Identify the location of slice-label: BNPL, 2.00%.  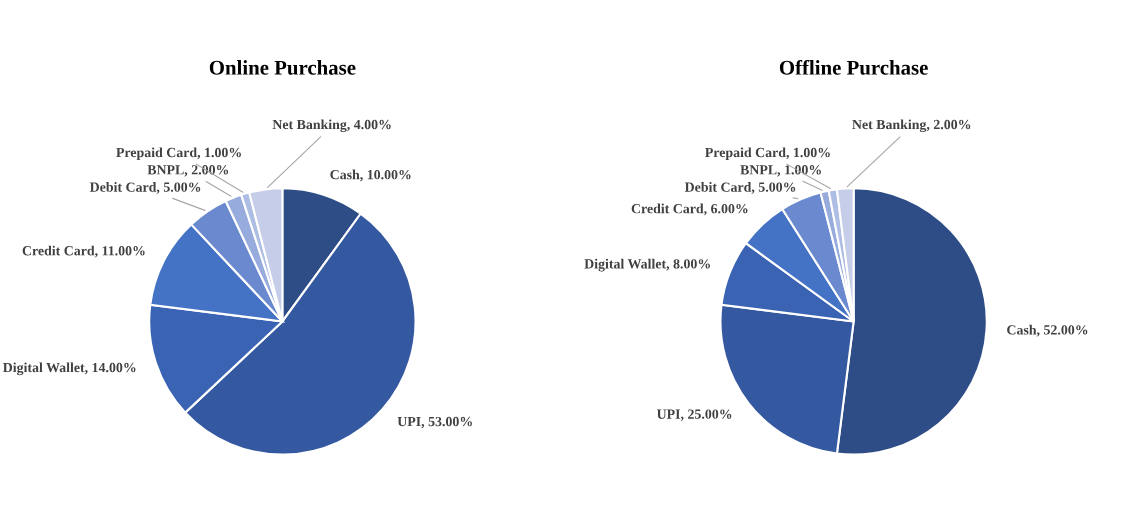
(188, 171).